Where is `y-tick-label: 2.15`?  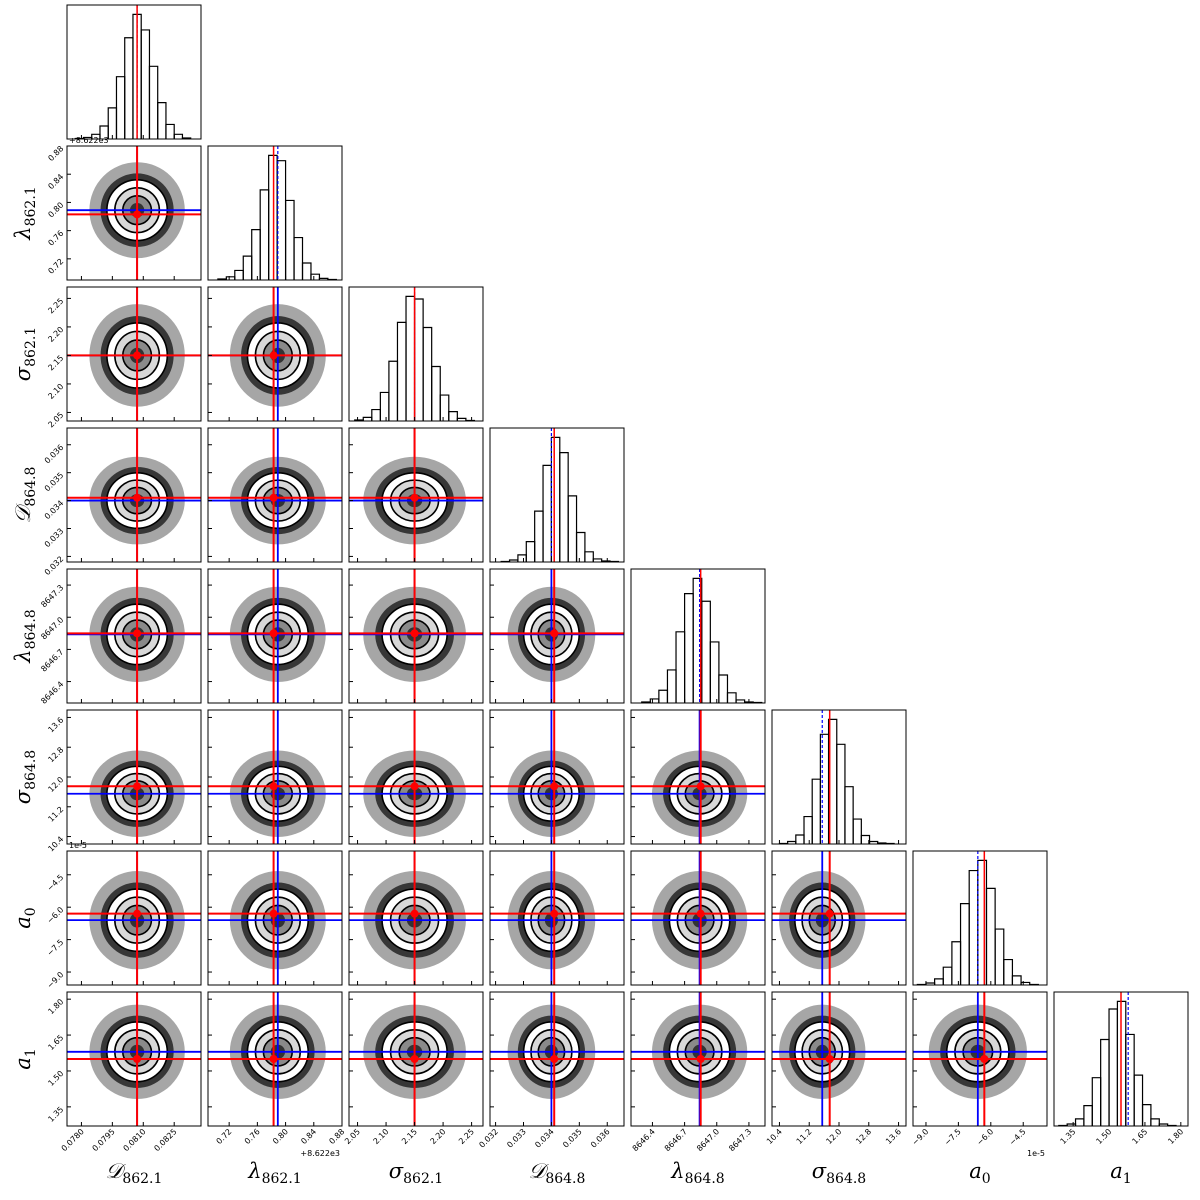 y-tick-label: 2.15 is located at coordinates (55, 362).